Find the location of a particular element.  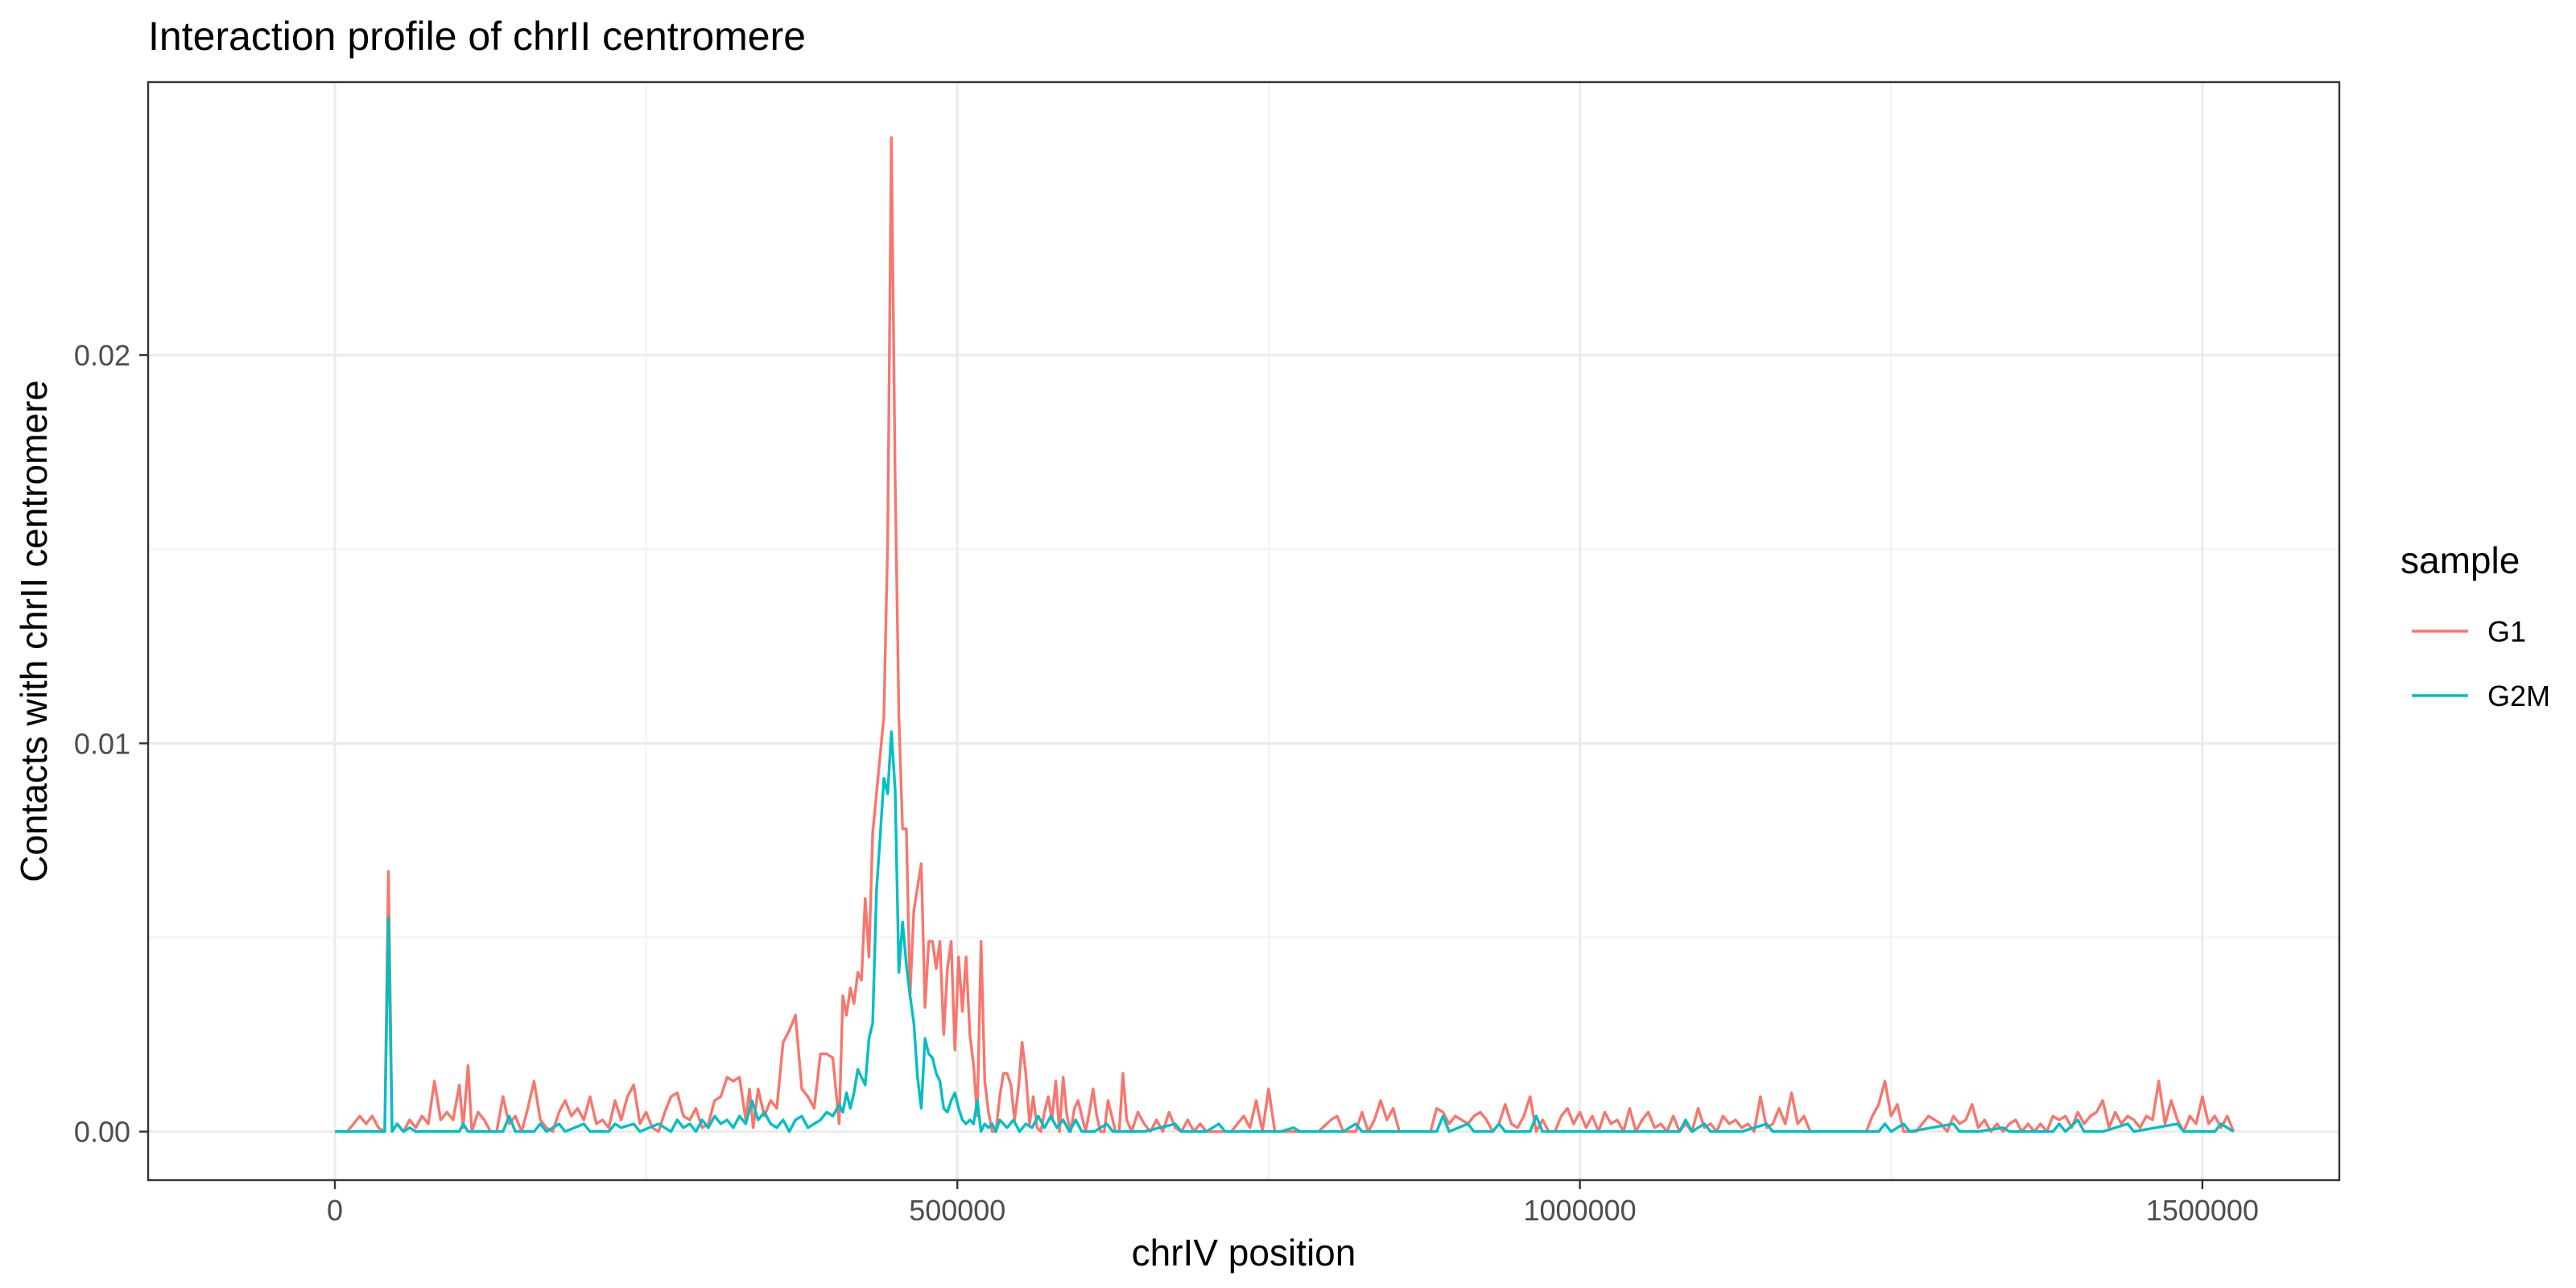

legend: sample G1 G2M is located at coordinates (2475, 625).